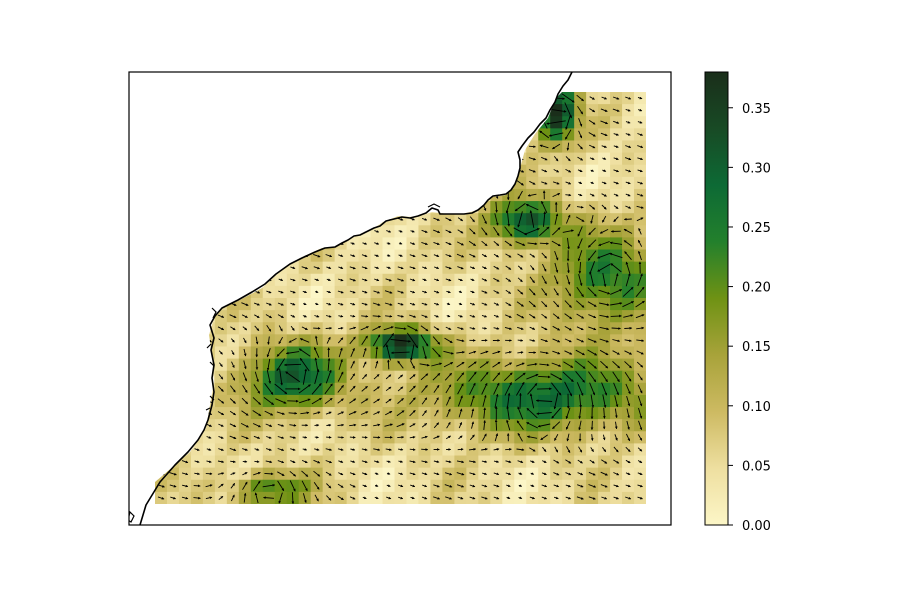  I want to click on colorbar-tick-label: 0.30, so click(756, 168).